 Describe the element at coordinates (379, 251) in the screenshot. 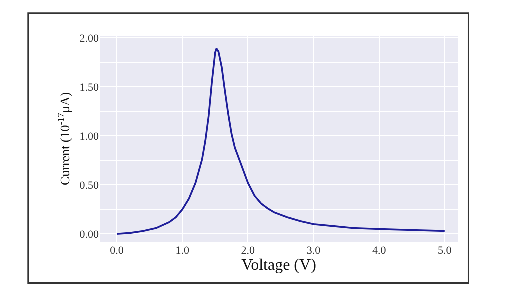

I see `x-tick-label: 4.0` at that location.